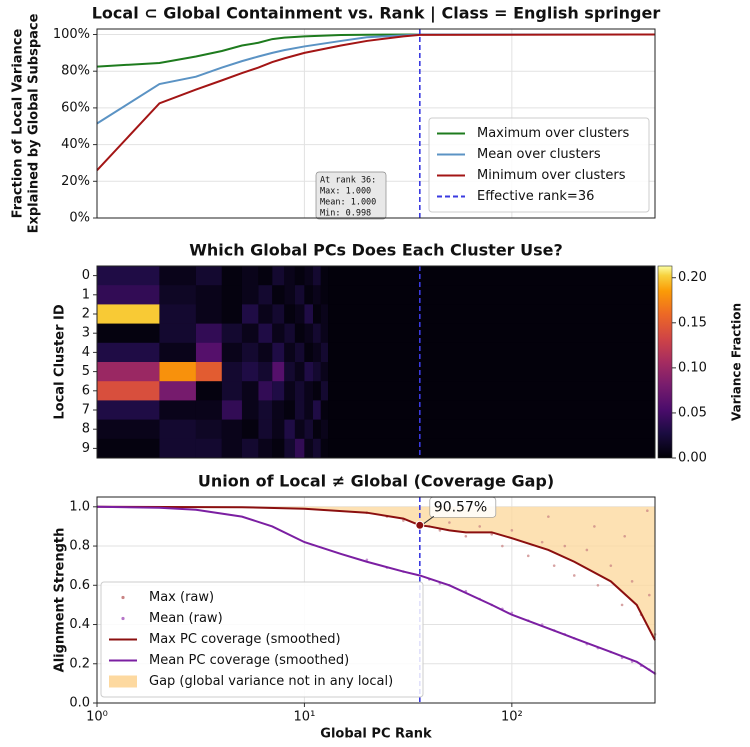 This screenshot has height=747, width=750. Describe the element at coordinates (34, 123) in the screenshot. I see `y-axis-label: Explained by Global Subspace` at that location.